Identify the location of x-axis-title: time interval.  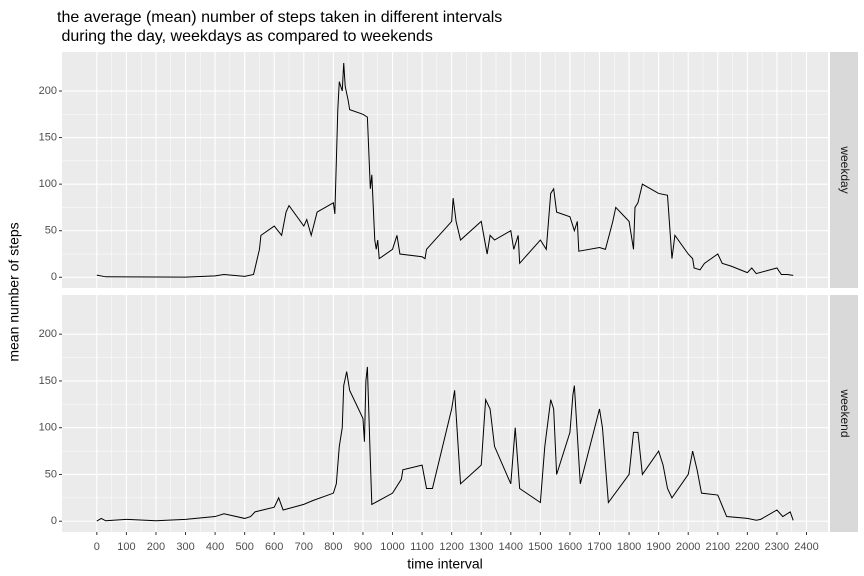
(444, 564).